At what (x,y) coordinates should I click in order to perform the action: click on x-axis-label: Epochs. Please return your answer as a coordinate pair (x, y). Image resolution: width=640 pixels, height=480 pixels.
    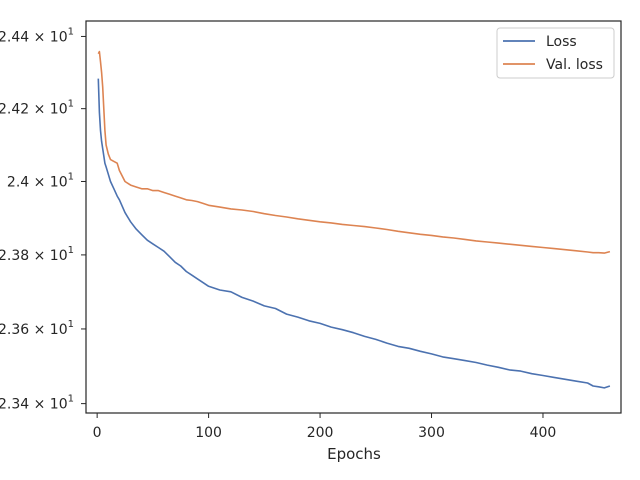
    Looking at the image, I should click on (354, 454).